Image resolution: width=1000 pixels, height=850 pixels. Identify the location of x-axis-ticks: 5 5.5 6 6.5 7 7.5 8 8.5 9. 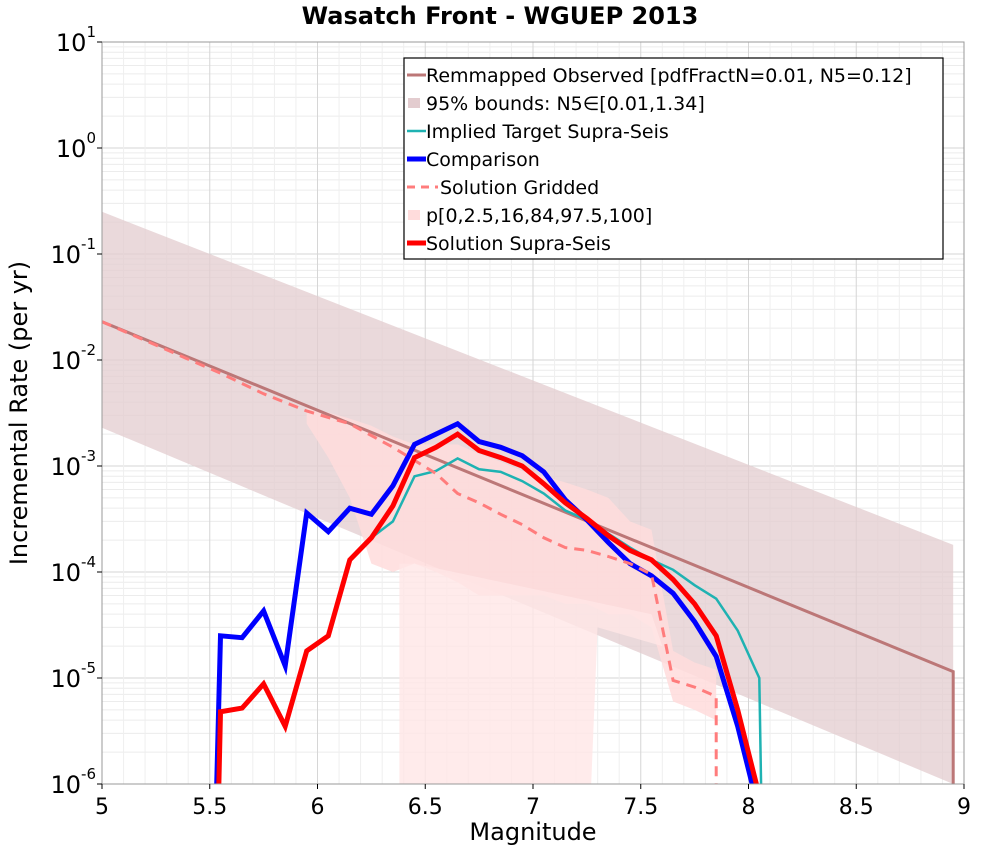
(533, 802).